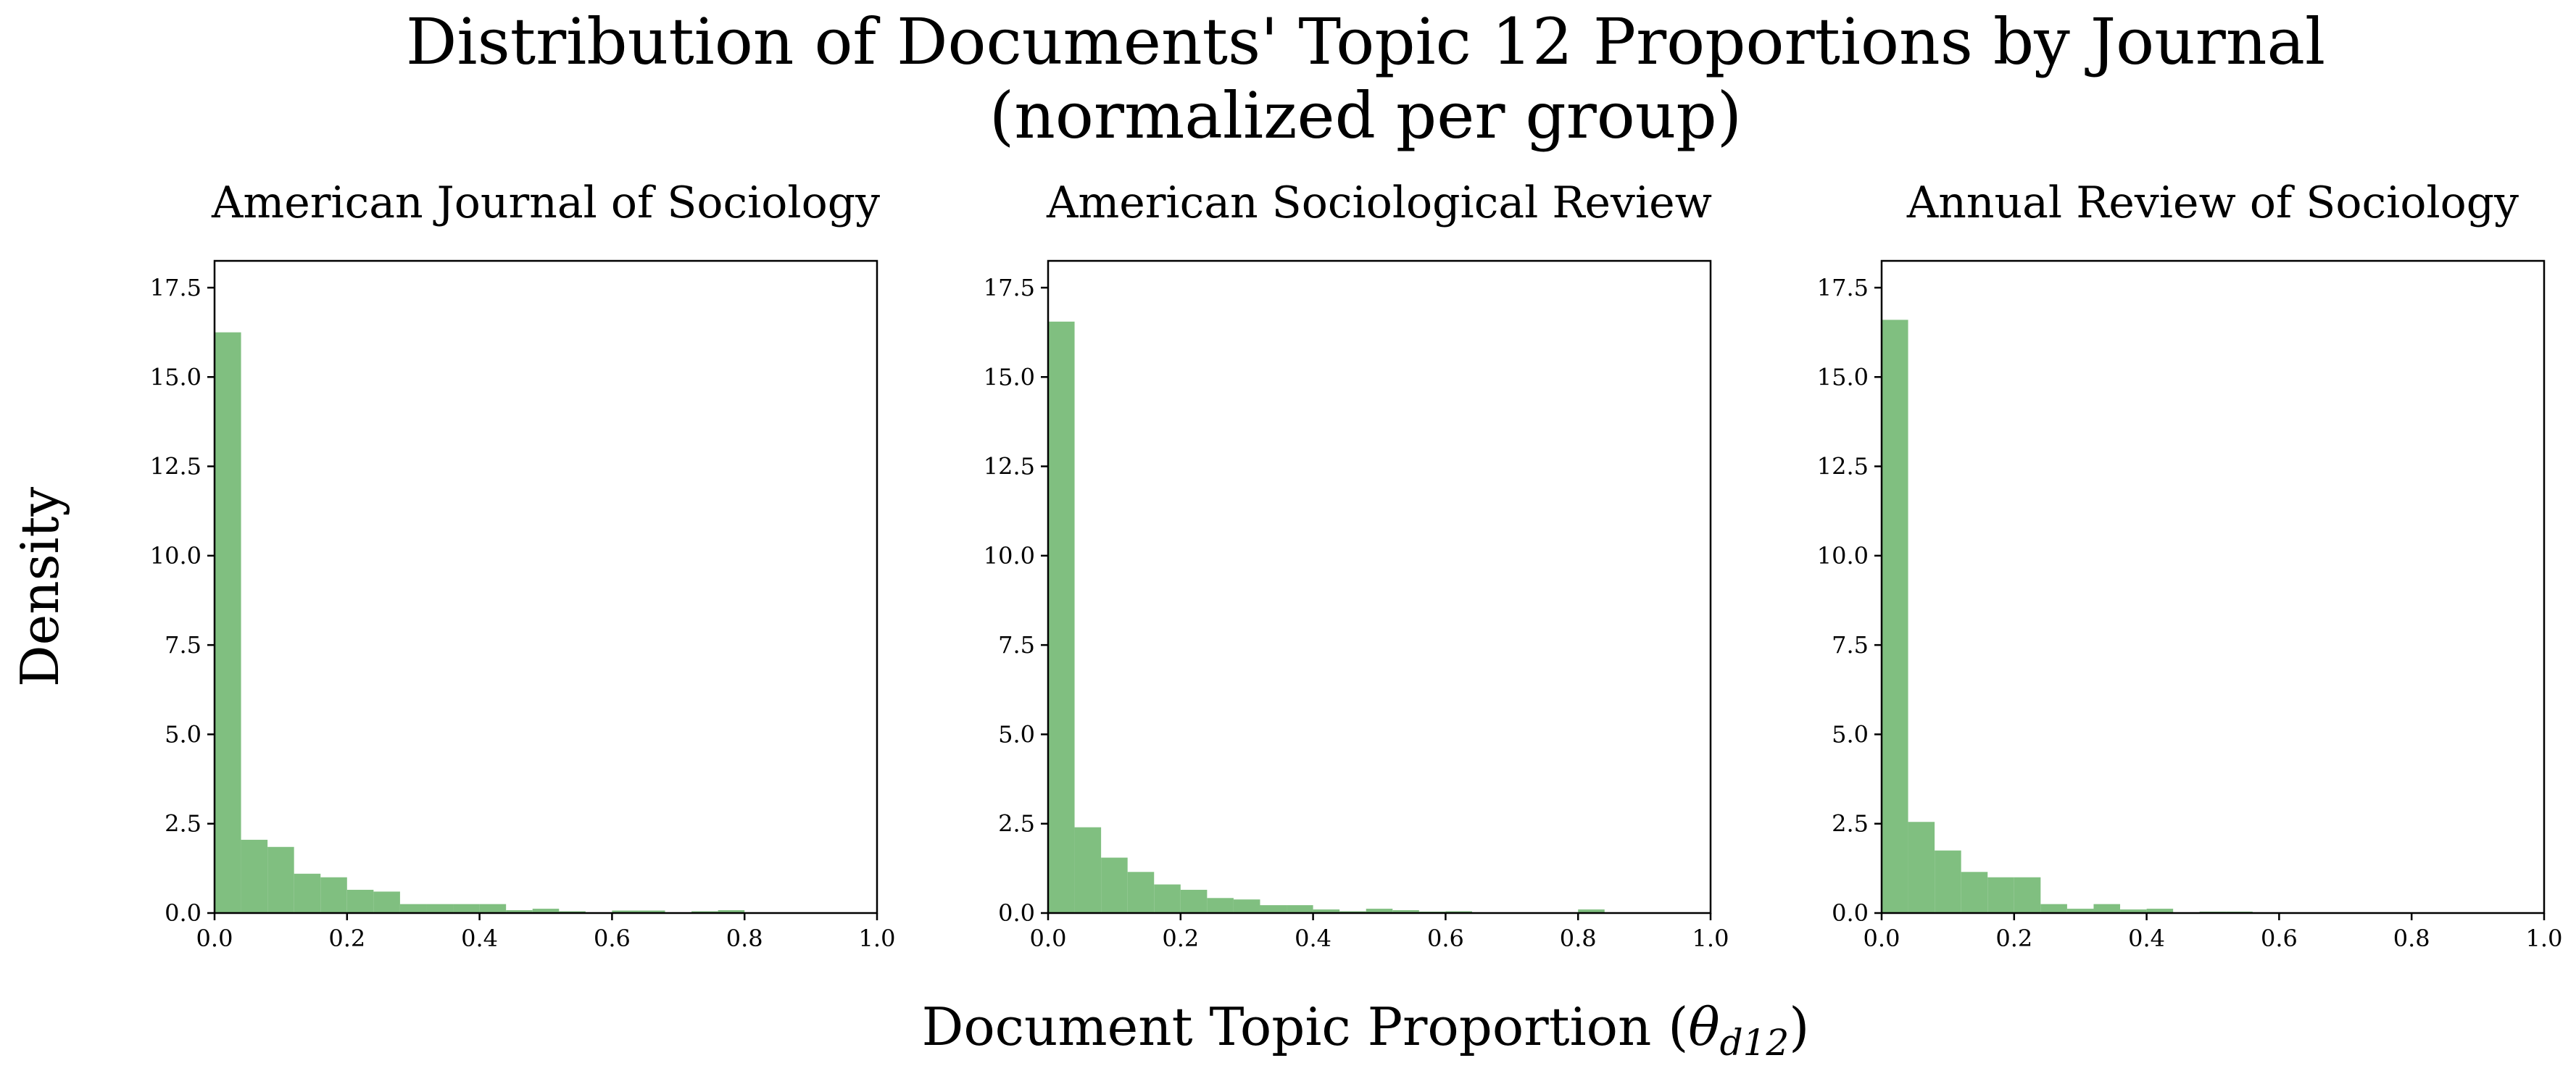 The height and width of the screenshot is (1071, 2576). What do you see at coordinates (1365, 115) in the screenshot?
I see `figure-title-line-2: (normalized per group)` at bounding box center [1365, 115].